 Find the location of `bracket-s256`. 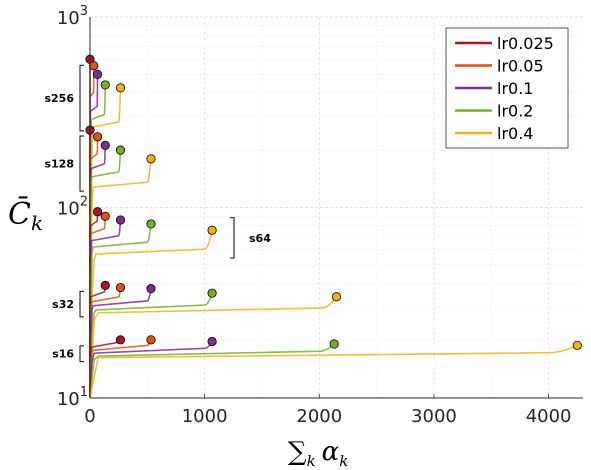

bracket-s256 is located at coordinates (81, 98).